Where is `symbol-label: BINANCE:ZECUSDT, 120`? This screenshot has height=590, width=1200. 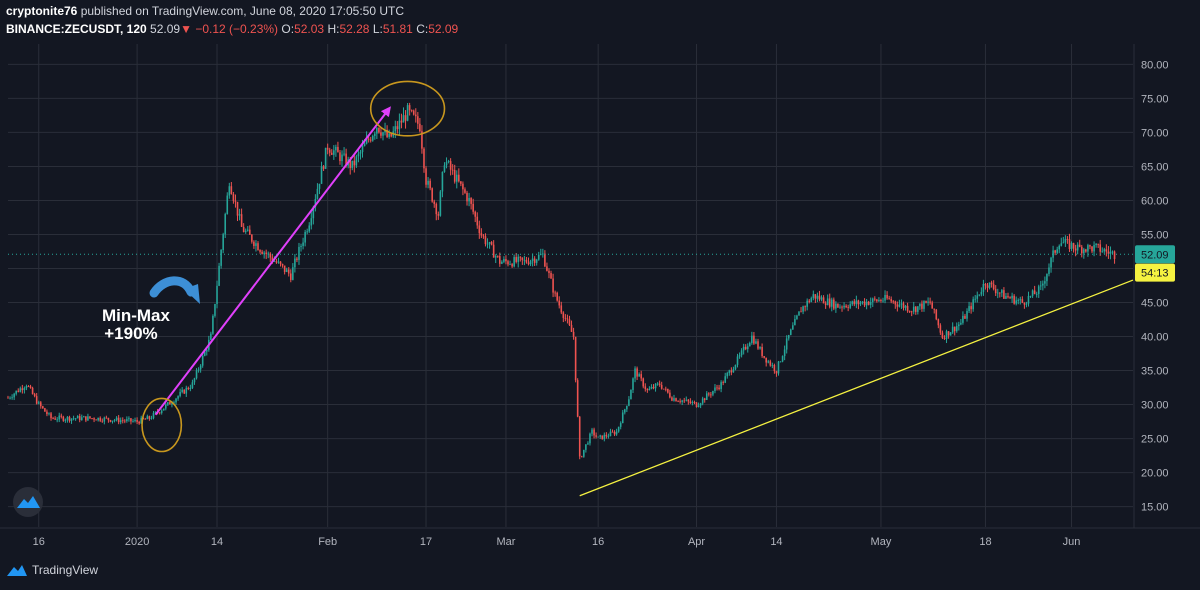 symbol-label: BINANCE:ZECUSDT, 120 is located at coordinates (76, 29).